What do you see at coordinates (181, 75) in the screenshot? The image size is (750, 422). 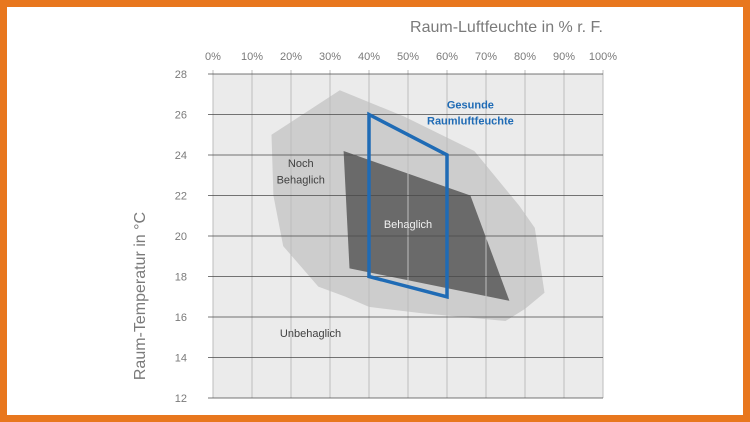 I see `y-tick-label-28: 28` at bounding box center [181, 75].